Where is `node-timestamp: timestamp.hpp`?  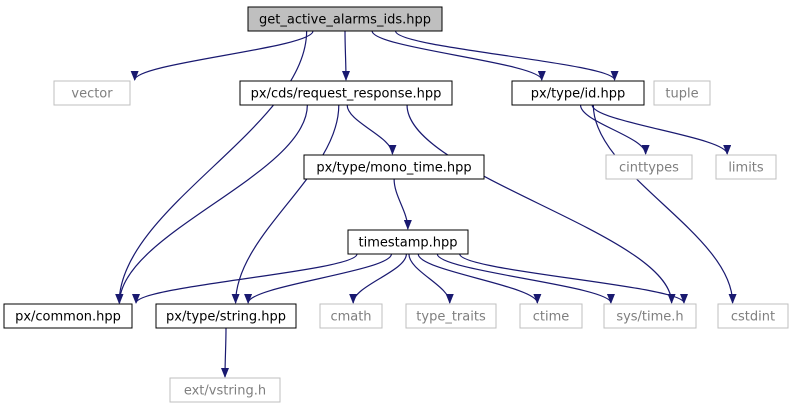
node-timestamp: timestamp.hpp is located at coordinates (408, 242).